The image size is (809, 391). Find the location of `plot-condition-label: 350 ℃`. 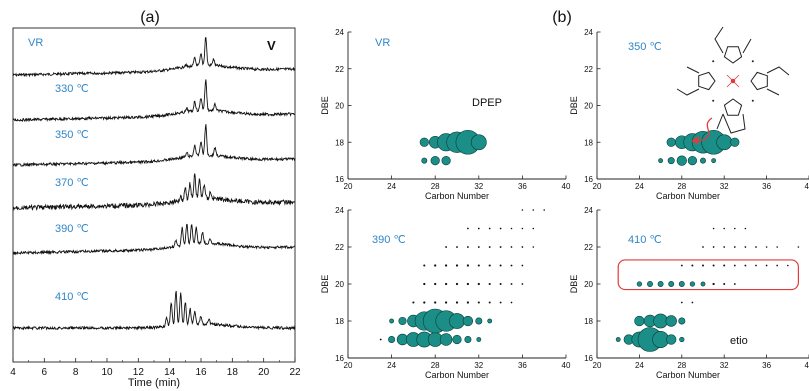

plot-condition-label: 350 ℃ is located at coordinates (645, 47).